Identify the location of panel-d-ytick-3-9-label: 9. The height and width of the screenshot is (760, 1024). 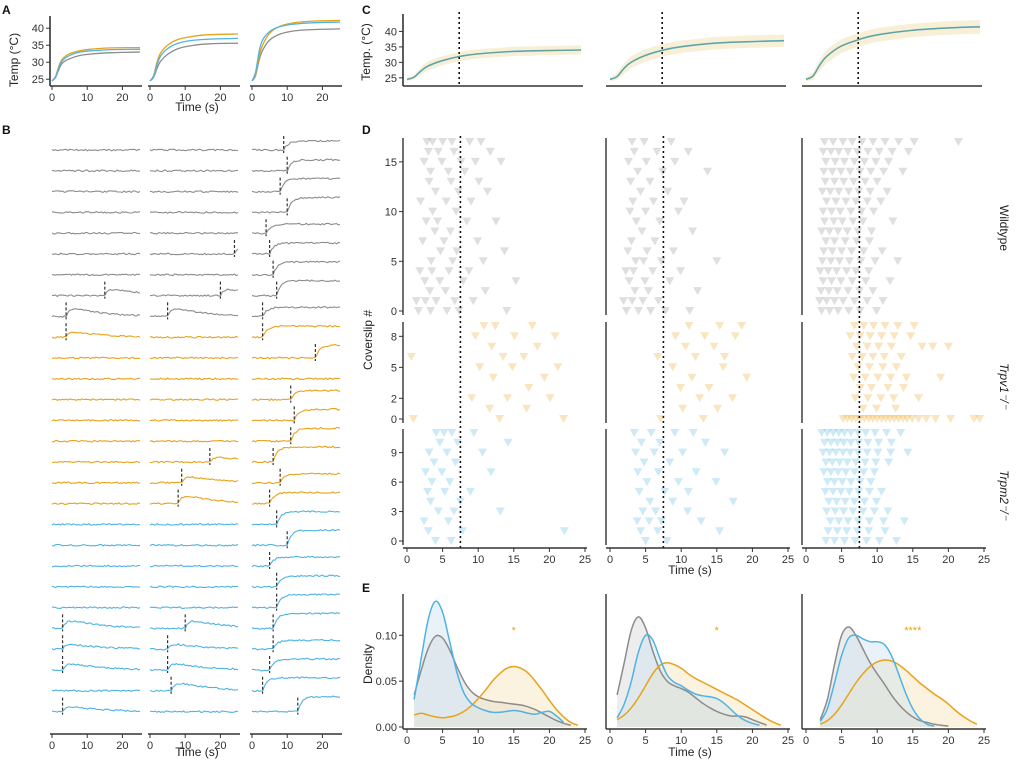
(394, 454).